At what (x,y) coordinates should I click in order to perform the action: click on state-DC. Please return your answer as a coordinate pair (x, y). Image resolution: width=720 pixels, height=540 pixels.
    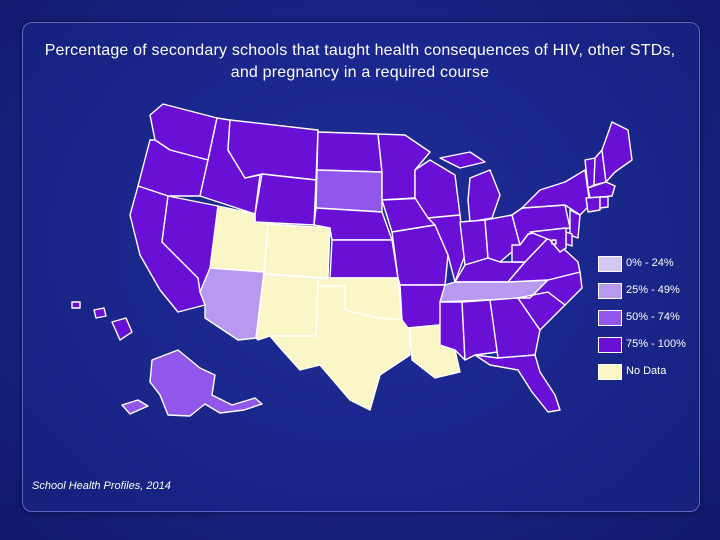
    Looking at the image, I should click on (554, 242).